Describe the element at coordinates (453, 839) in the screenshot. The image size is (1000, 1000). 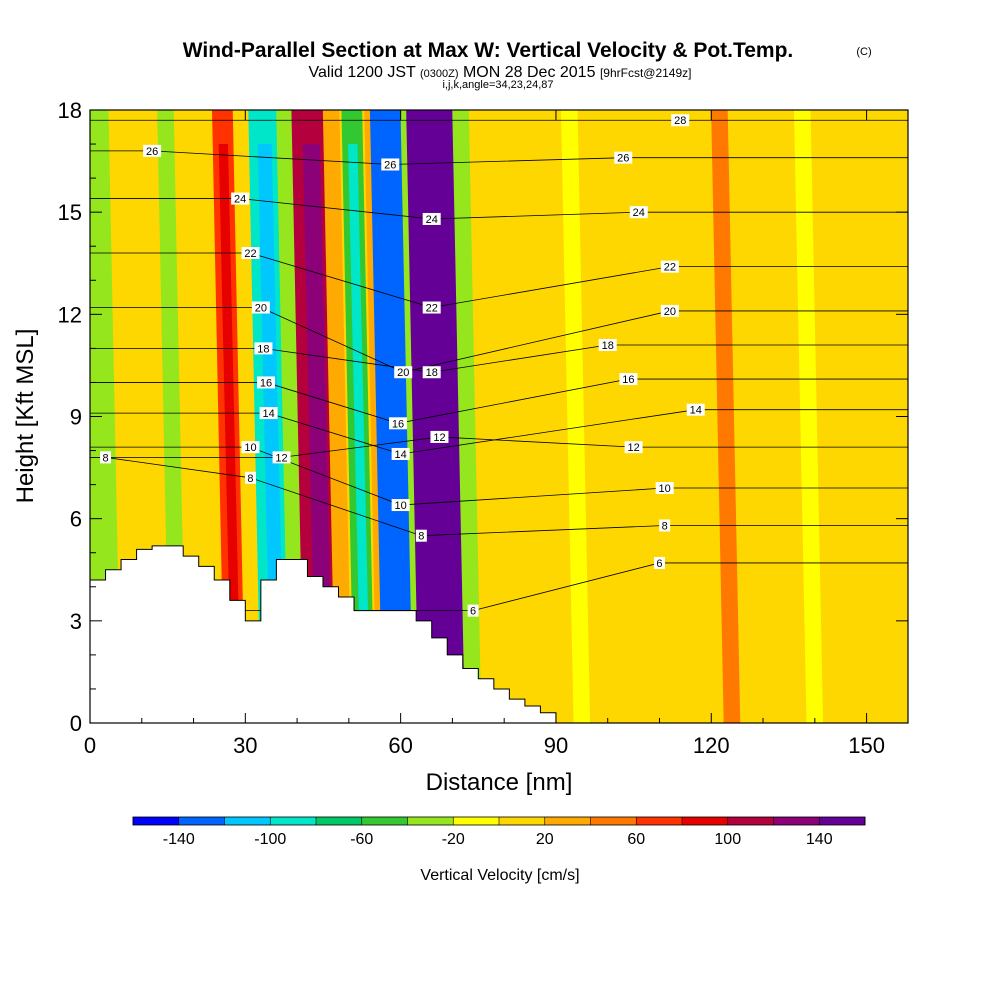
I see `colorbar-tick-label: -20` at that location.